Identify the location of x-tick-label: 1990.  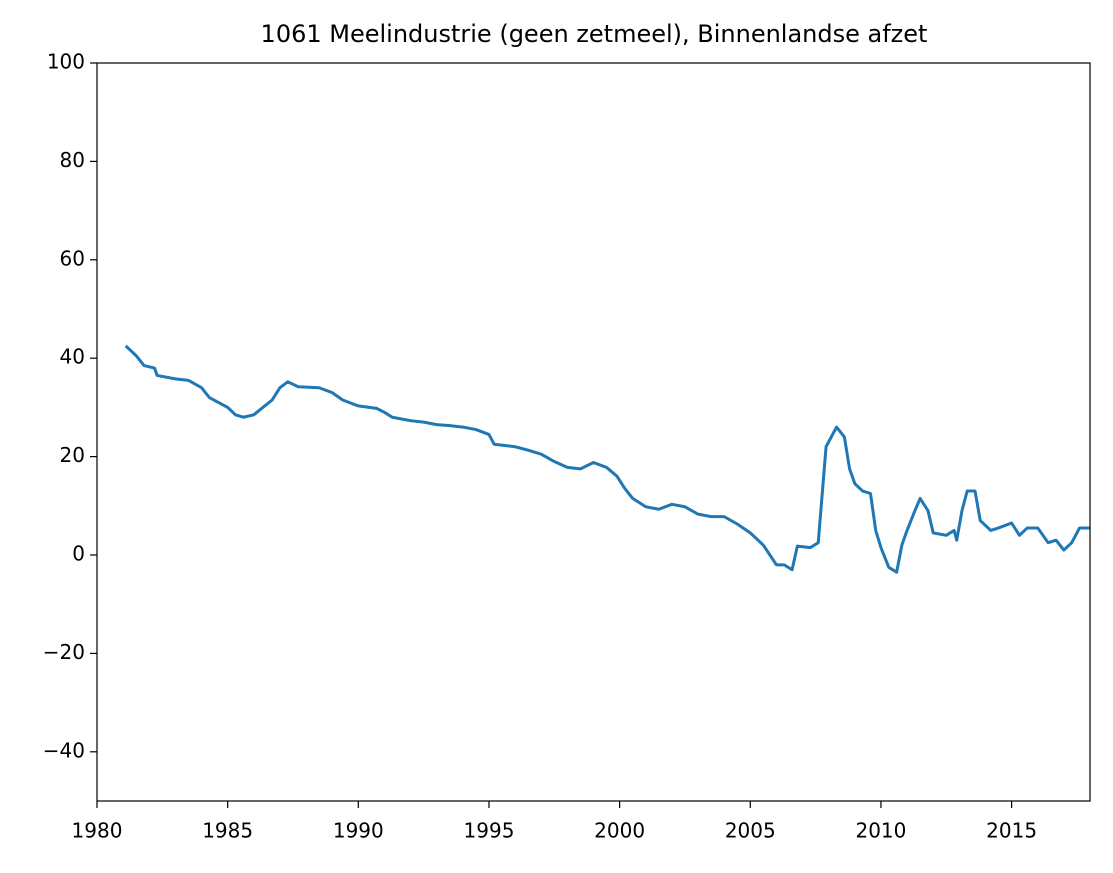
(358, 831).